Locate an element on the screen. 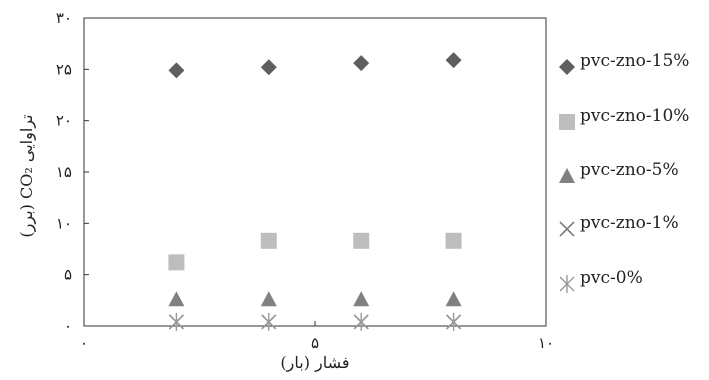  legend-item: pvc-zno-1% is located at coordinates (619, 225).